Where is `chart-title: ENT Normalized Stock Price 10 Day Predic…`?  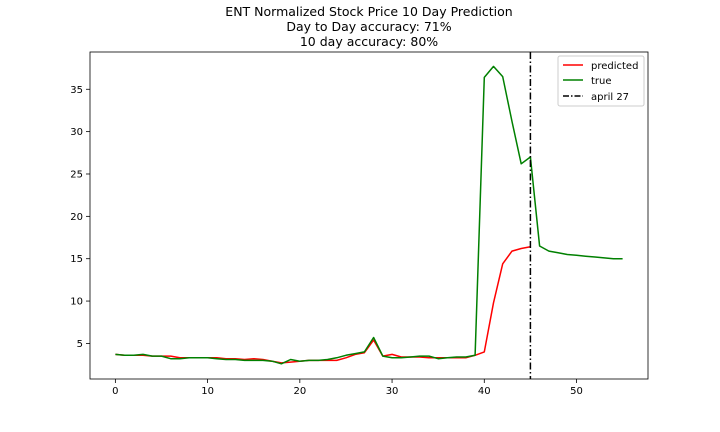 chart-title: ENT Normalized Stock Price 10 Day Predic… is located at coordinates (368, 26).